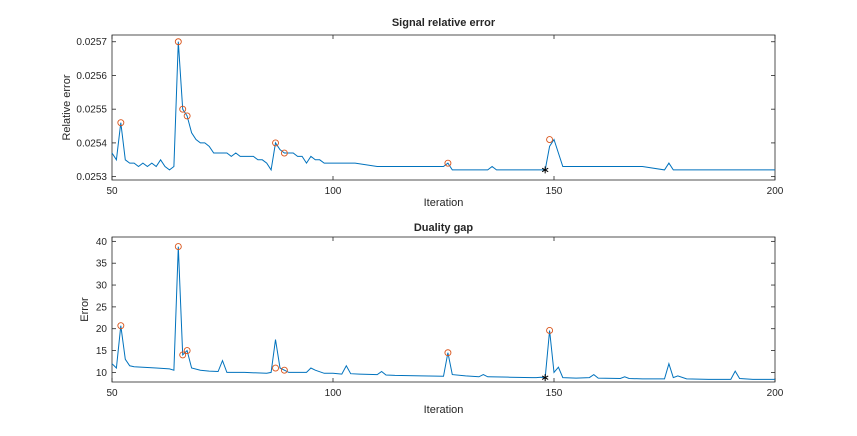 The width and height of the screenshot is (857, 436). I want to click on chart-title: Duality gap, so click(444, 228).